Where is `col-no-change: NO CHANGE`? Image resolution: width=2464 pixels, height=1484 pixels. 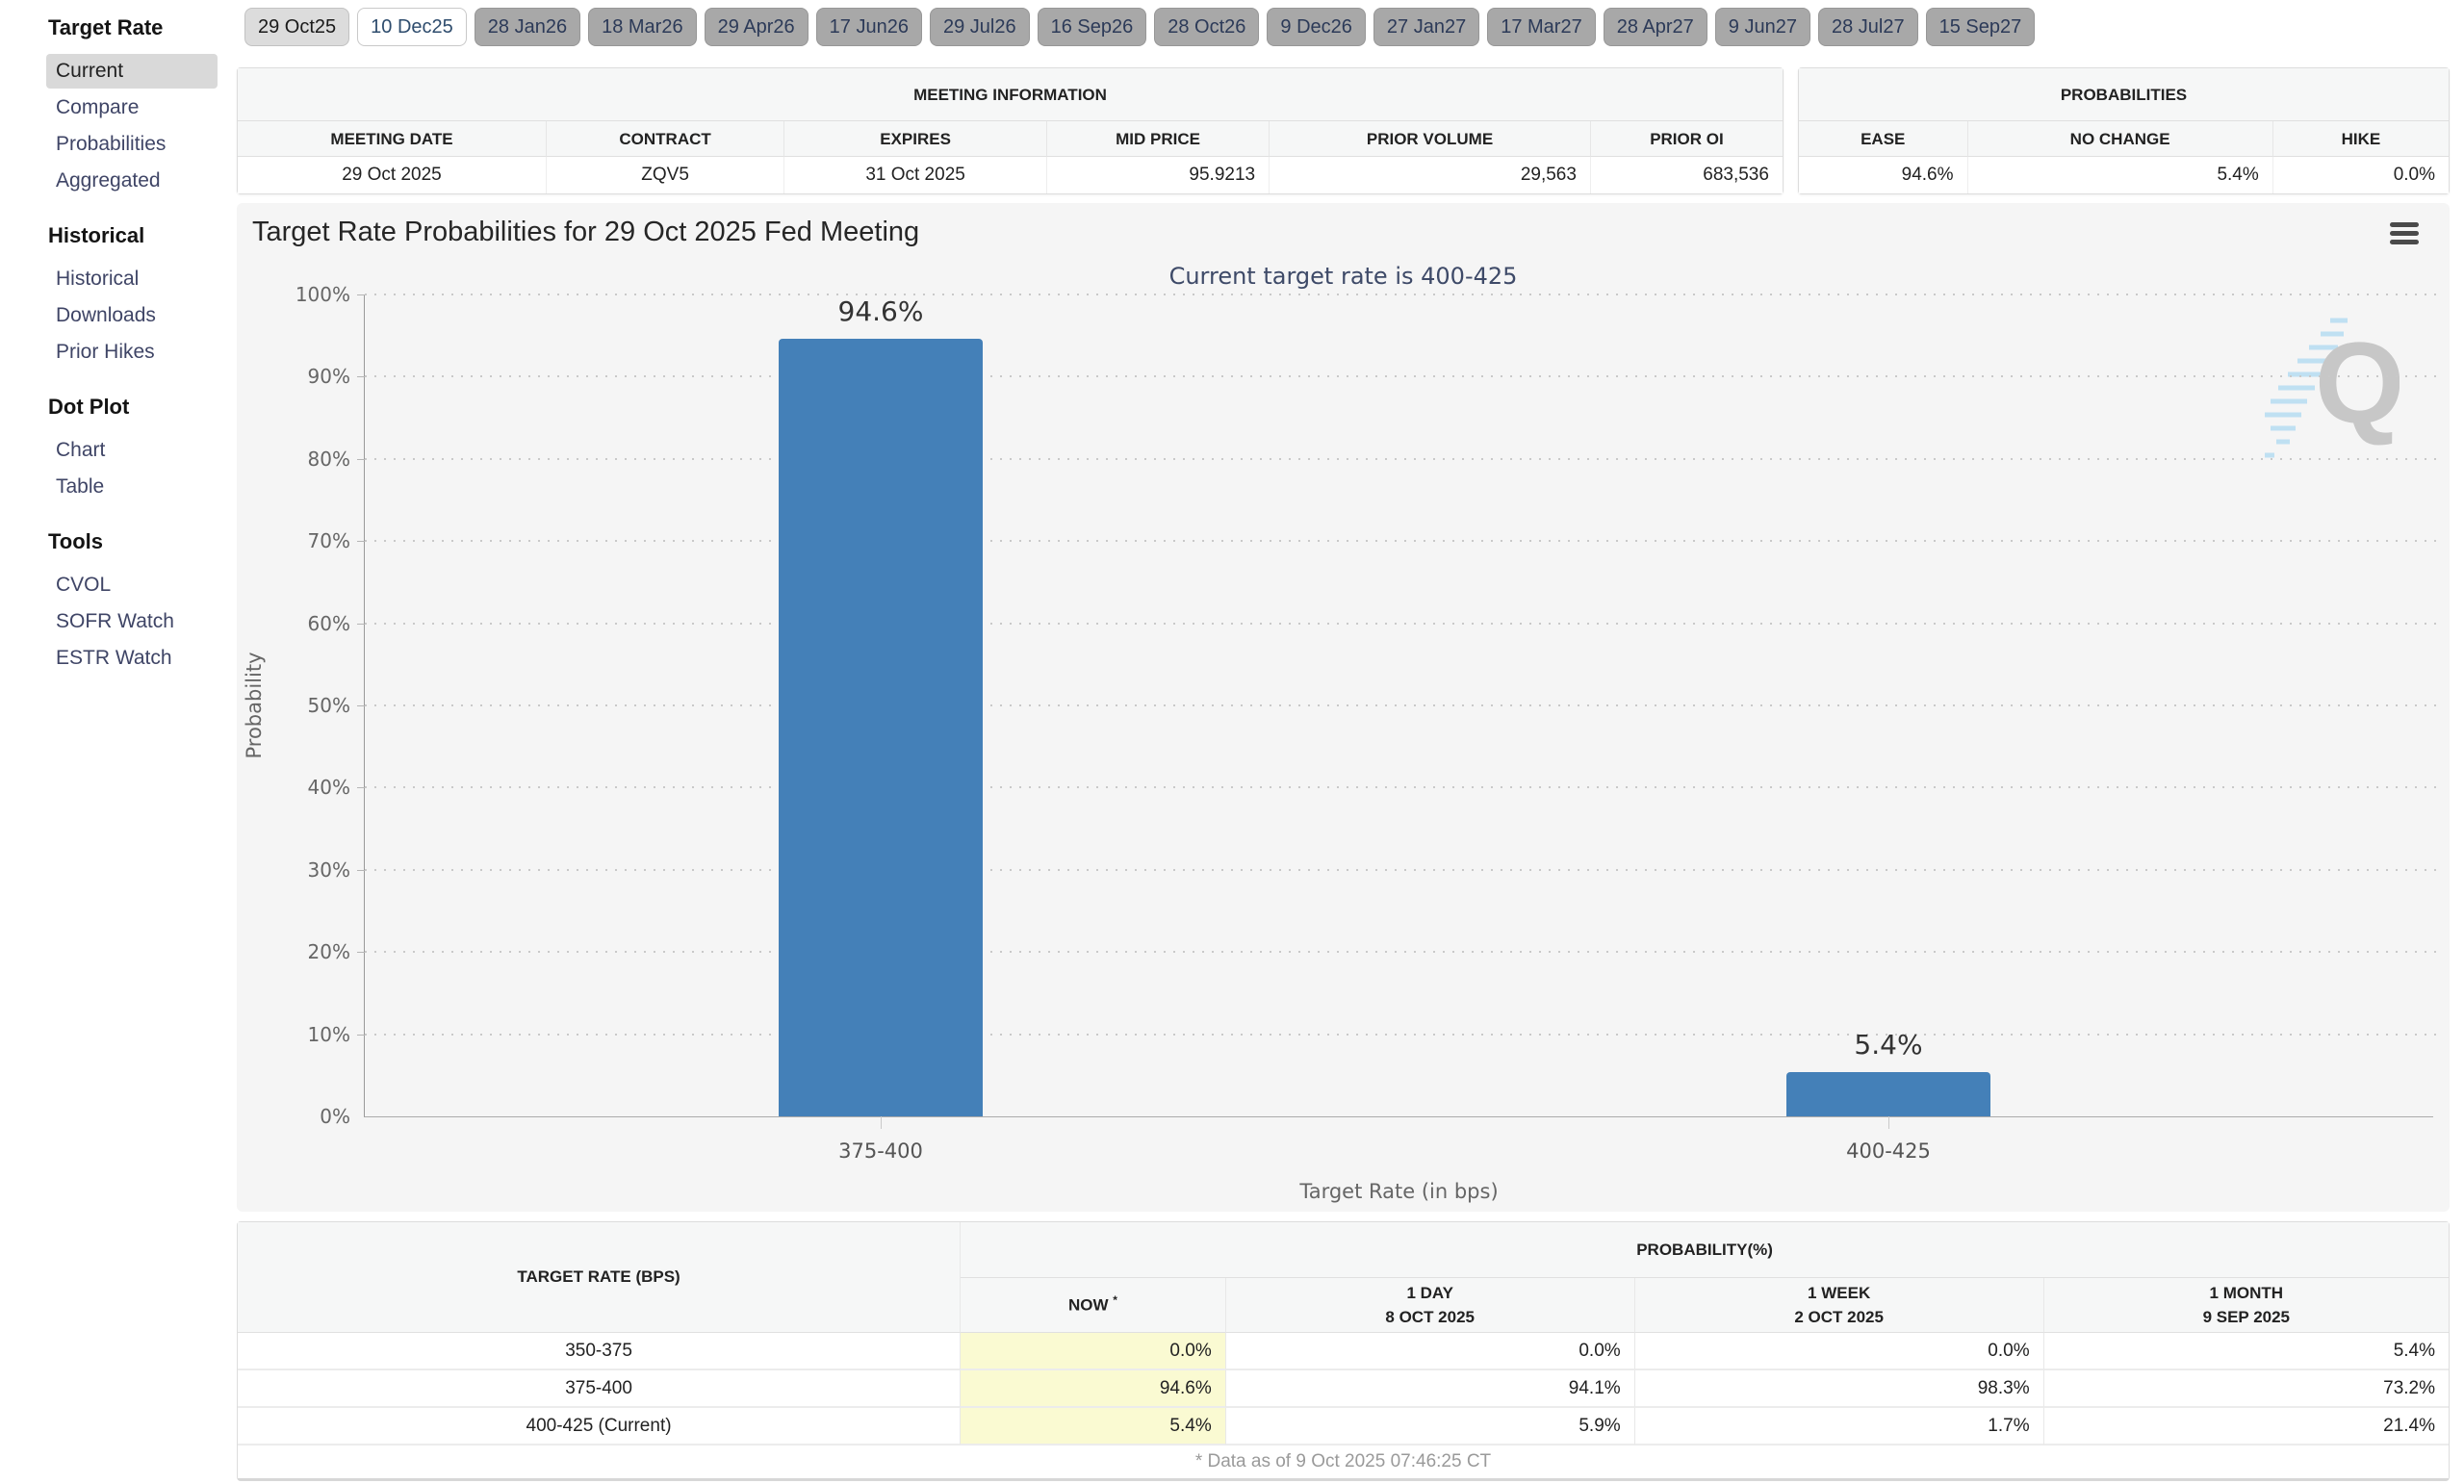
col-no-change: NO CHANGE is located at coordinates (2120, 139).